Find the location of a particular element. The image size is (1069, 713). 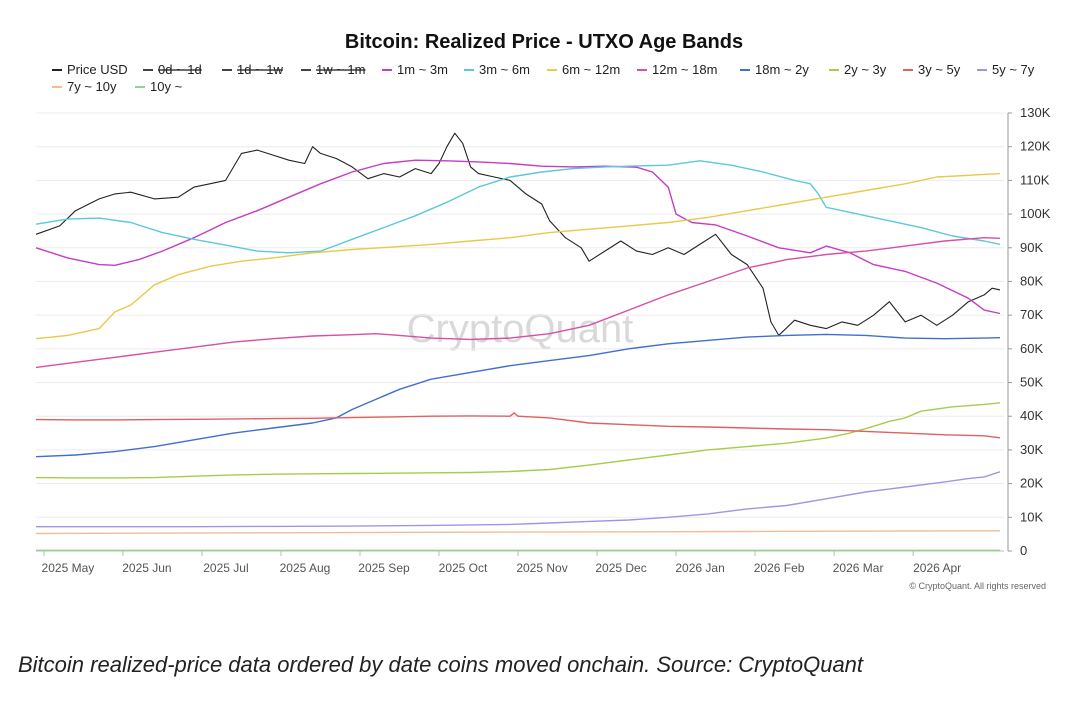

series-line-3y-5y is located at coordinates (518, 425).